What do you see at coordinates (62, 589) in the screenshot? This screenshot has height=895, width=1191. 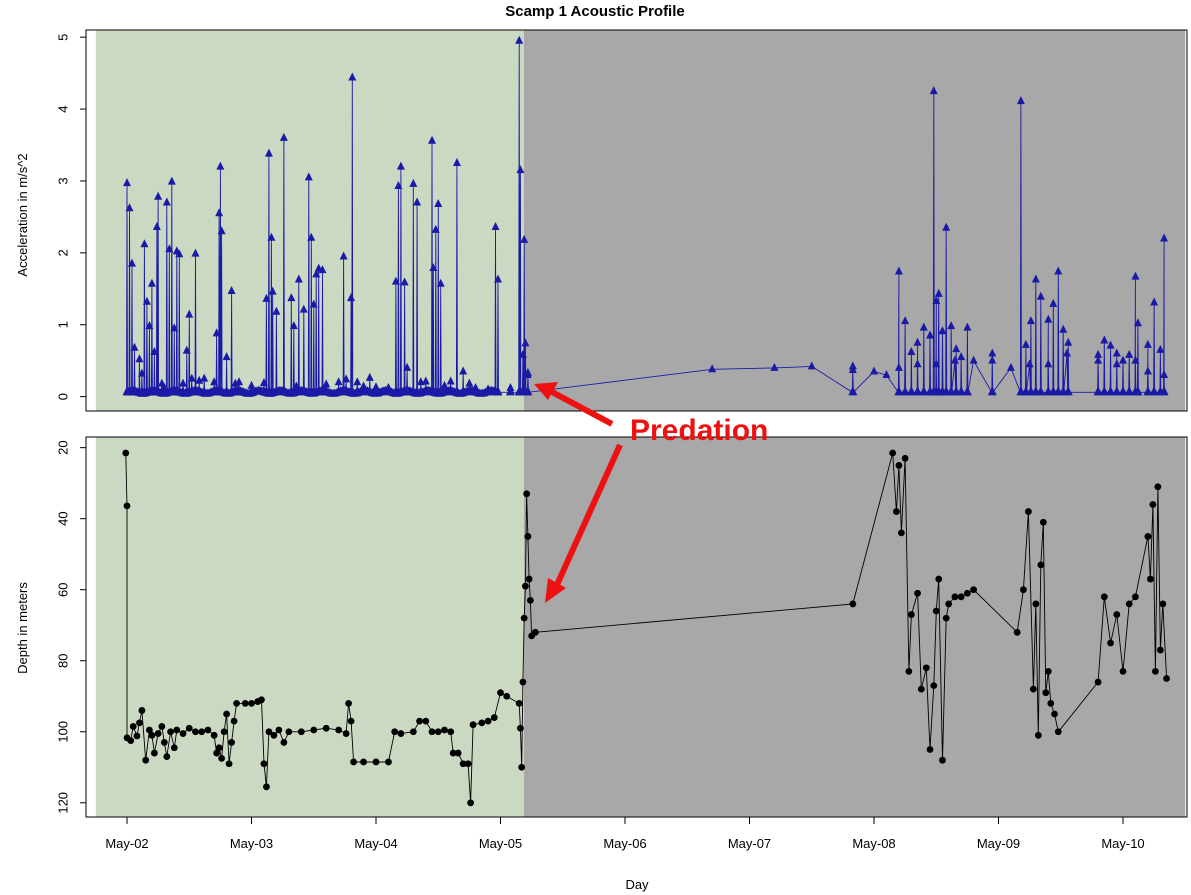 I see `depth-y-tick-label: 60` at bounding box center [62, 589].